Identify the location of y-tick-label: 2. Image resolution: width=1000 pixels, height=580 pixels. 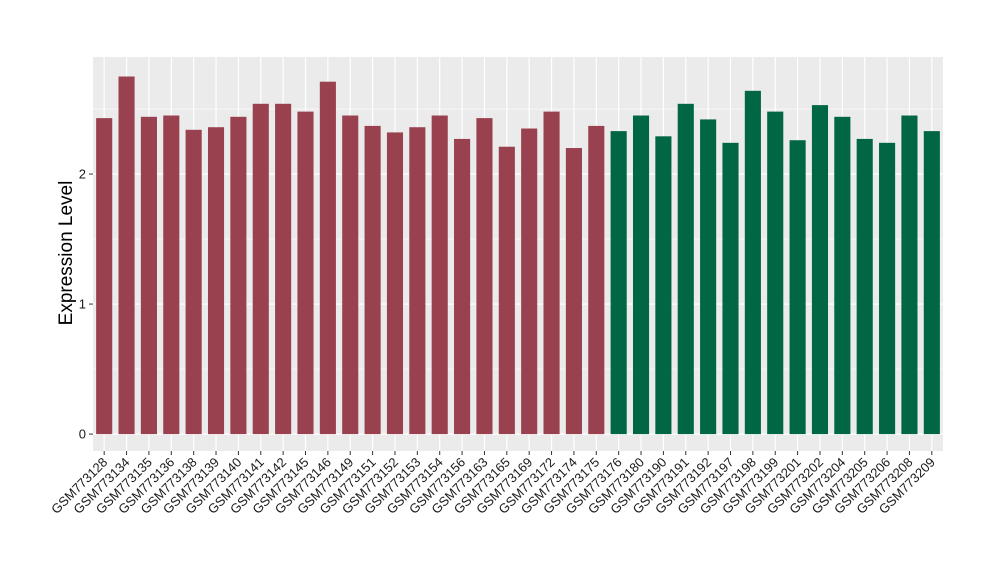
(82, 174).